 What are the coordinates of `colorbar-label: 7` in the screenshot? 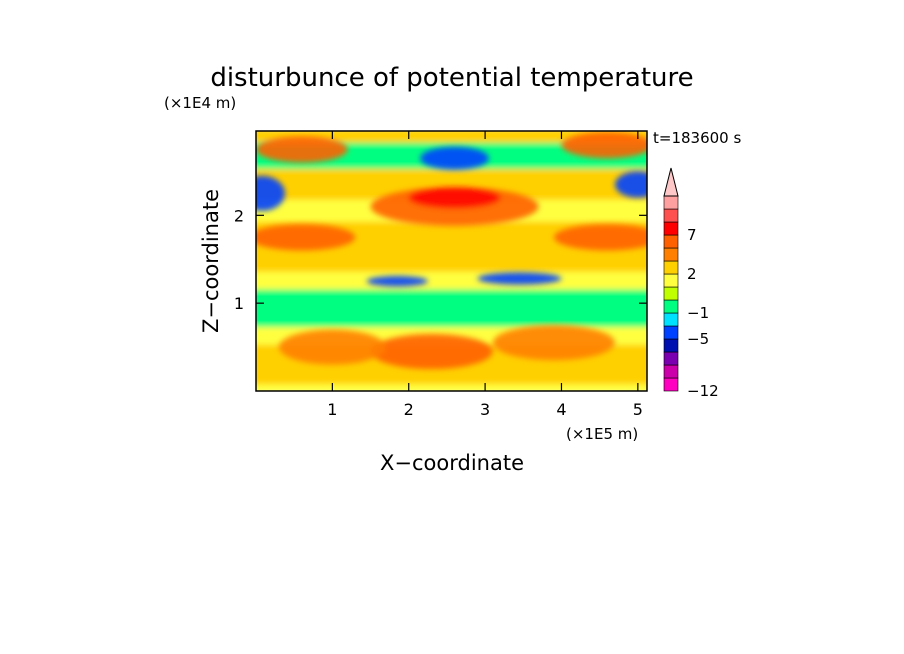 It's located at (692, 235).